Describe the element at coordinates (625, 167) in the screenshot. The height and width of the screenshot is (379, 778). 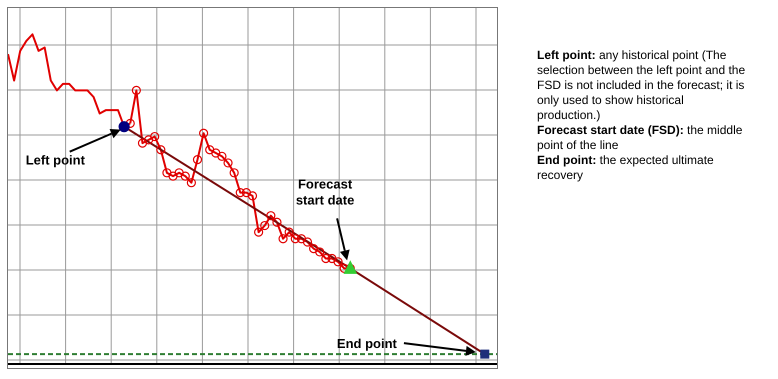
I see `text: End point: the expected ultimate recovery` at that location.